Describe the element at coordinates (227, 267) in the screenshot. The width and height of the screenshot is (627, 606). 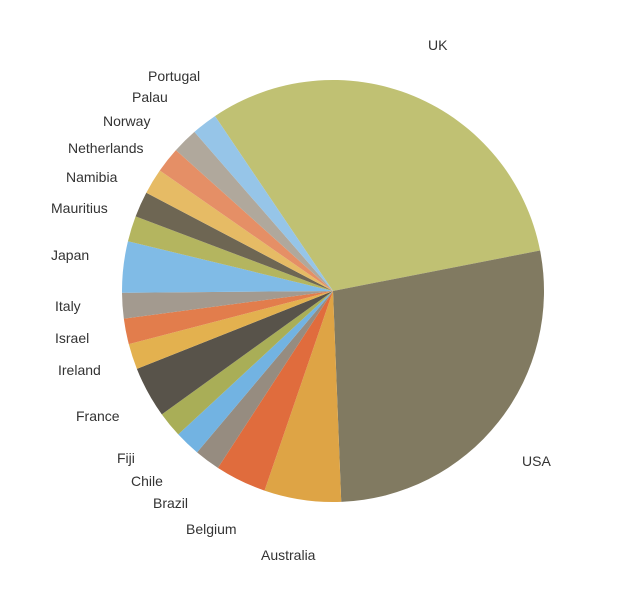
I see `pie-slice-japan` at that location.